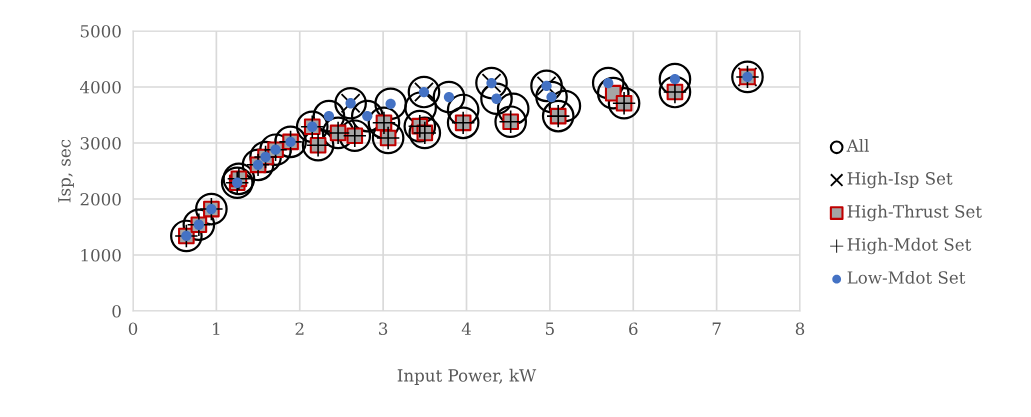  I want to click on legend-label: High-Isp Set, so click(900, 180).